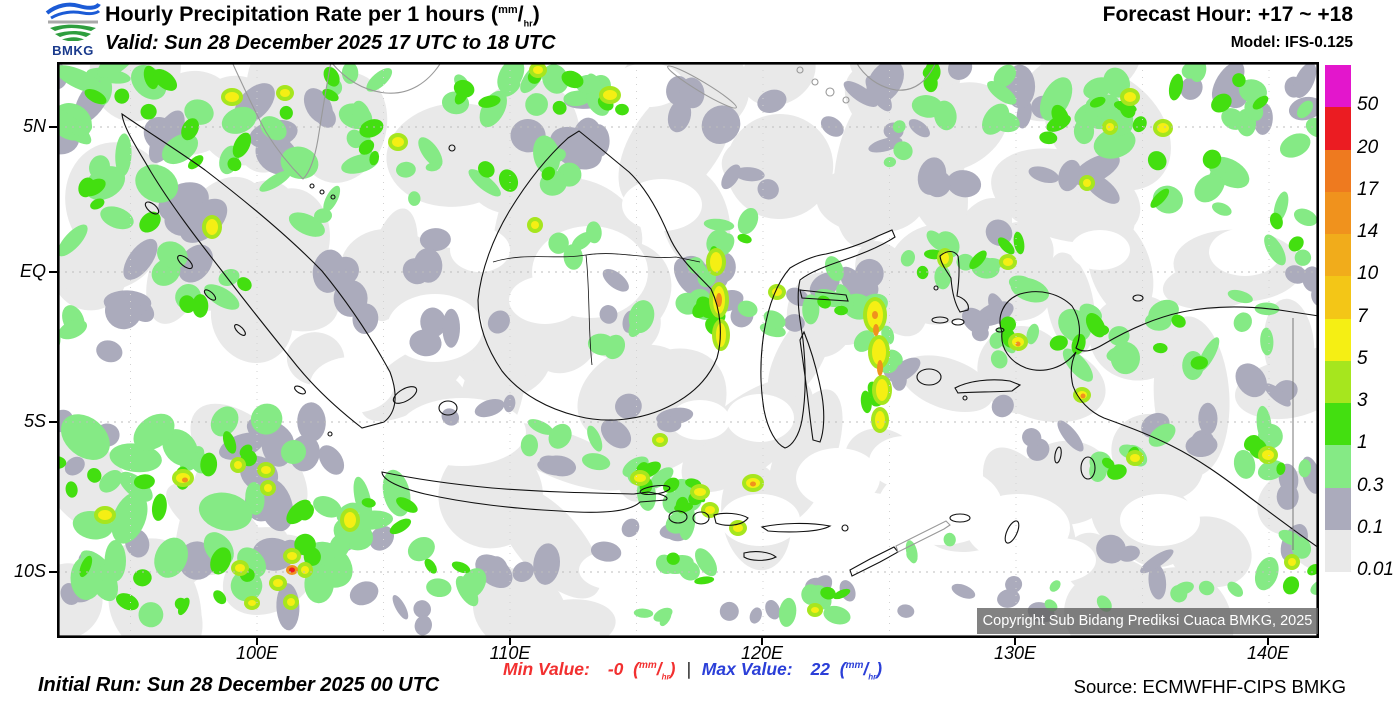 The image size is (1400, 709). I want to click on bmkg-logo-icon, so click(73, 21).